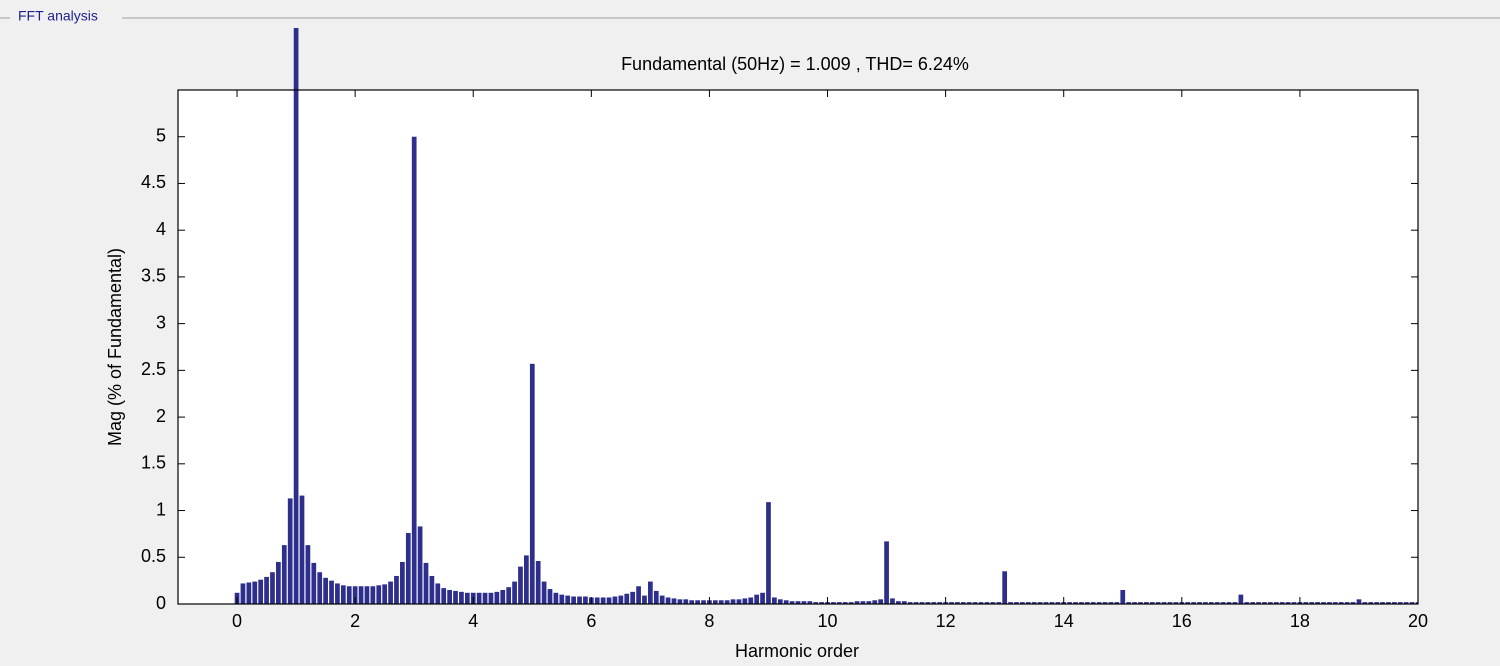 The width and height of the screenshot is (1500, 666). I want to click on x-tick-label: 14, so click(1064, 621).